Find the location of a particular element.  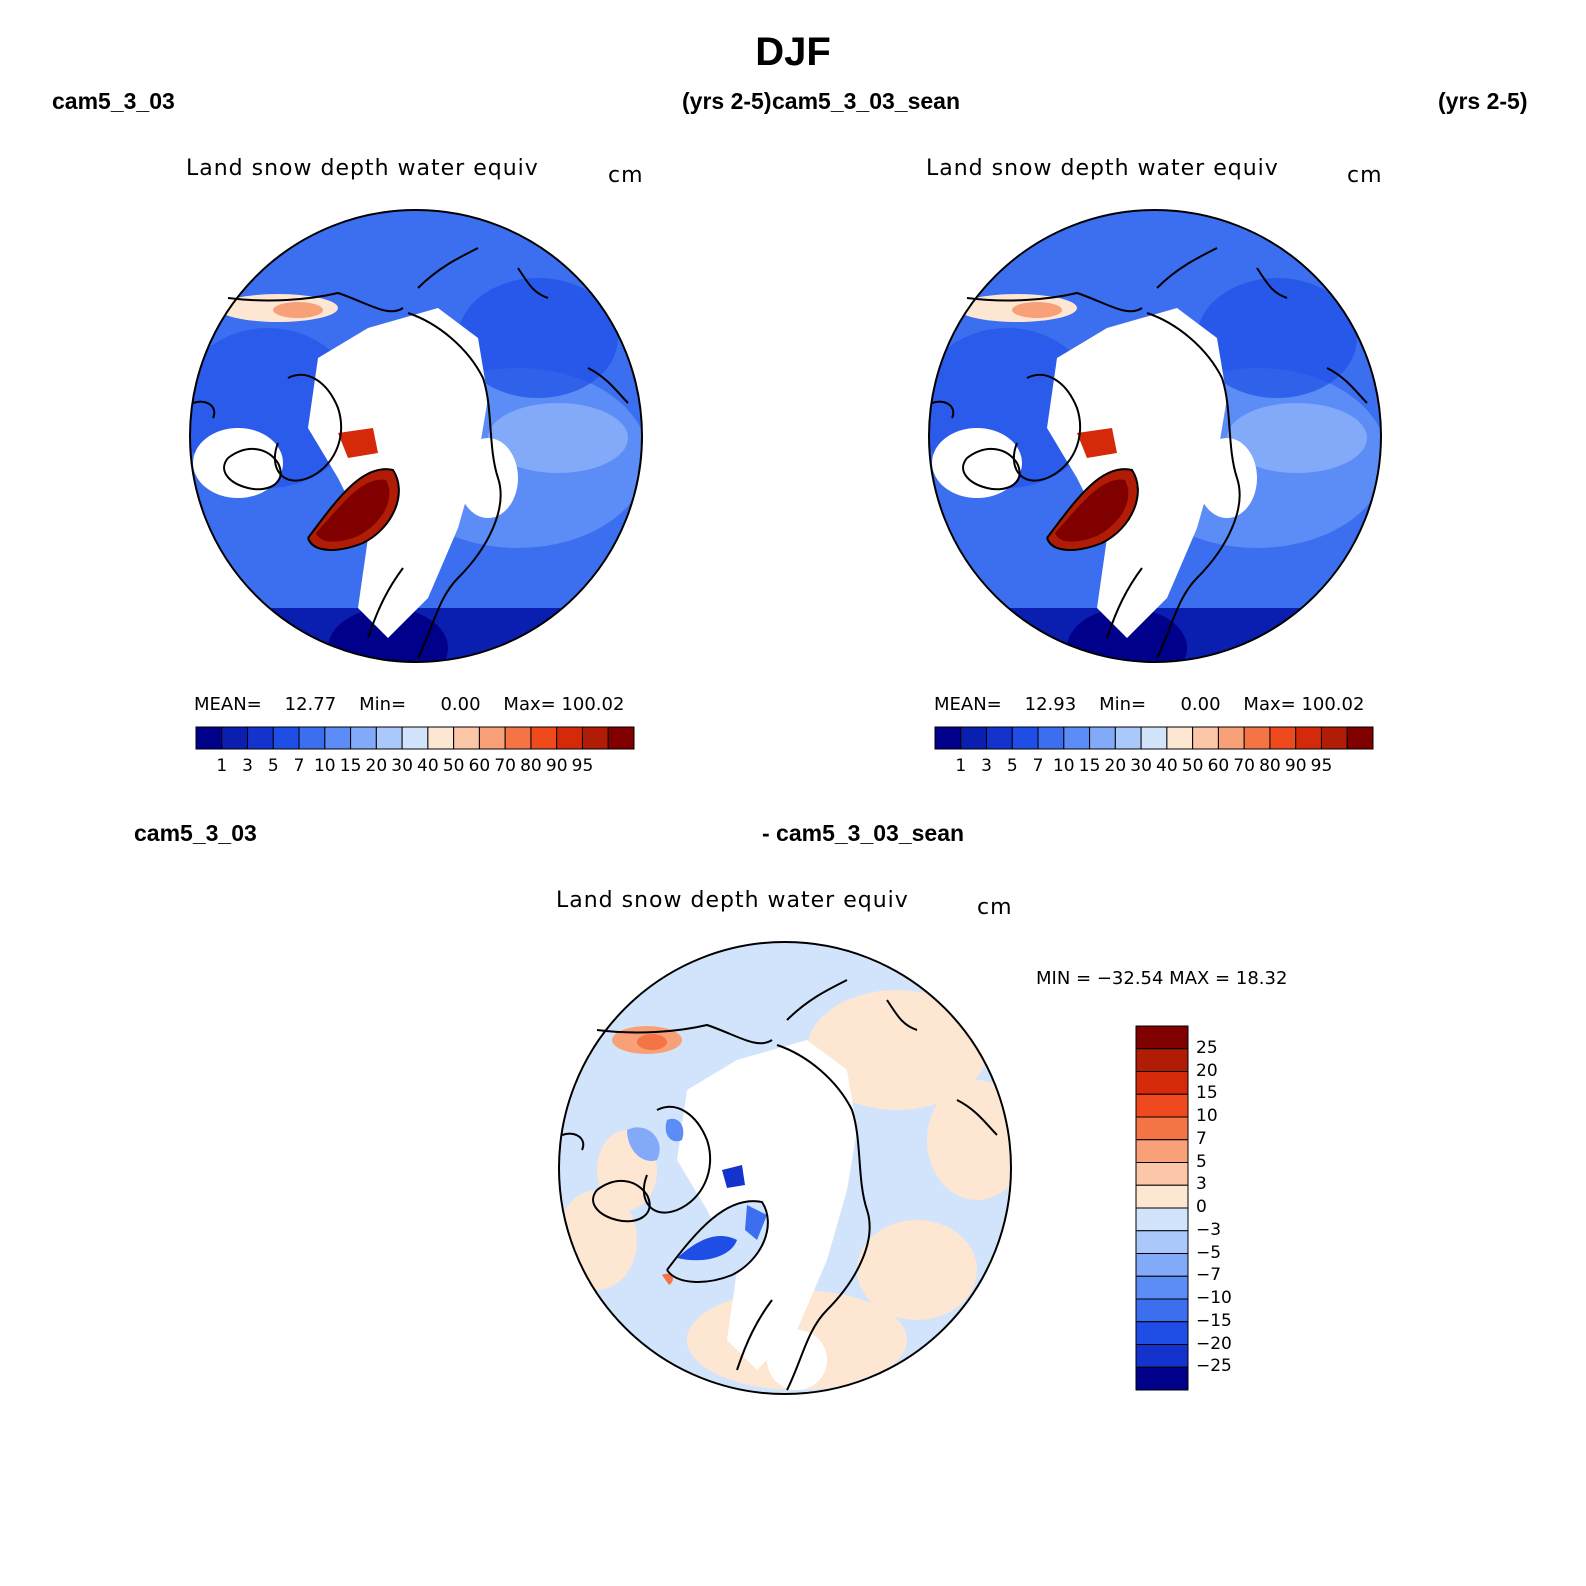

panel2-max-label: Max= is located at coordinates (1269, 704).